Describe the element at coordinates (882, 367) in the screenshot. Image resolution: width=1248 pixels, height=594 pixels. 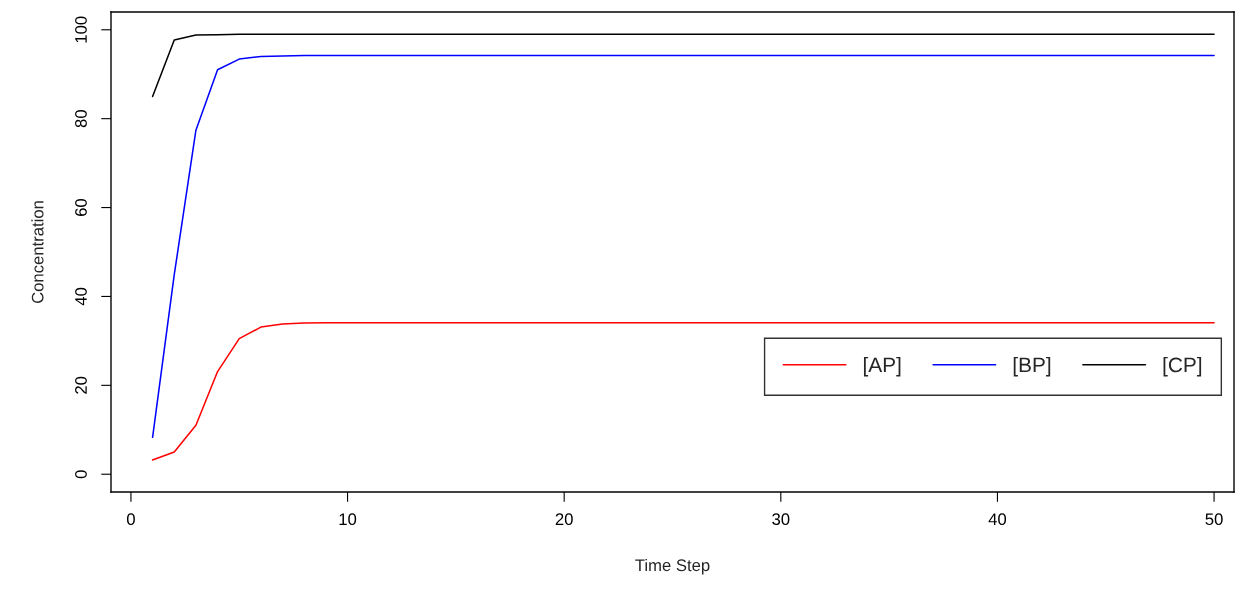
I see `legend-label: [AP]` at that location.